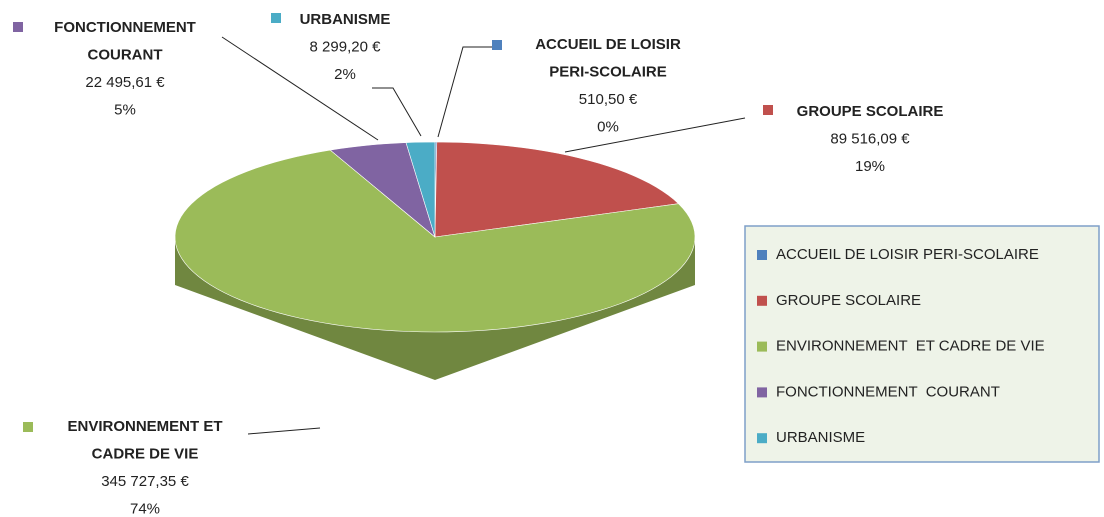 The height and width of the screenshot is (517, 1104). Describe the element at coordinates (145, 481) in the screenshot. I see `value-label: 345 727,35 €` at that location.